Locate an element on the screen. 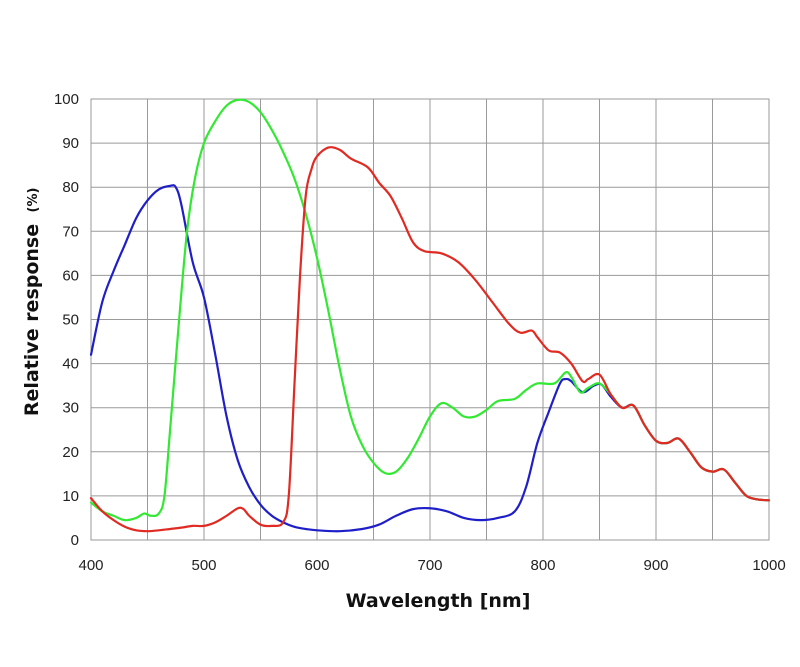 This screenshot has width=800, height=667. x-tick-label: 400 is located at coordinates (90, 565).